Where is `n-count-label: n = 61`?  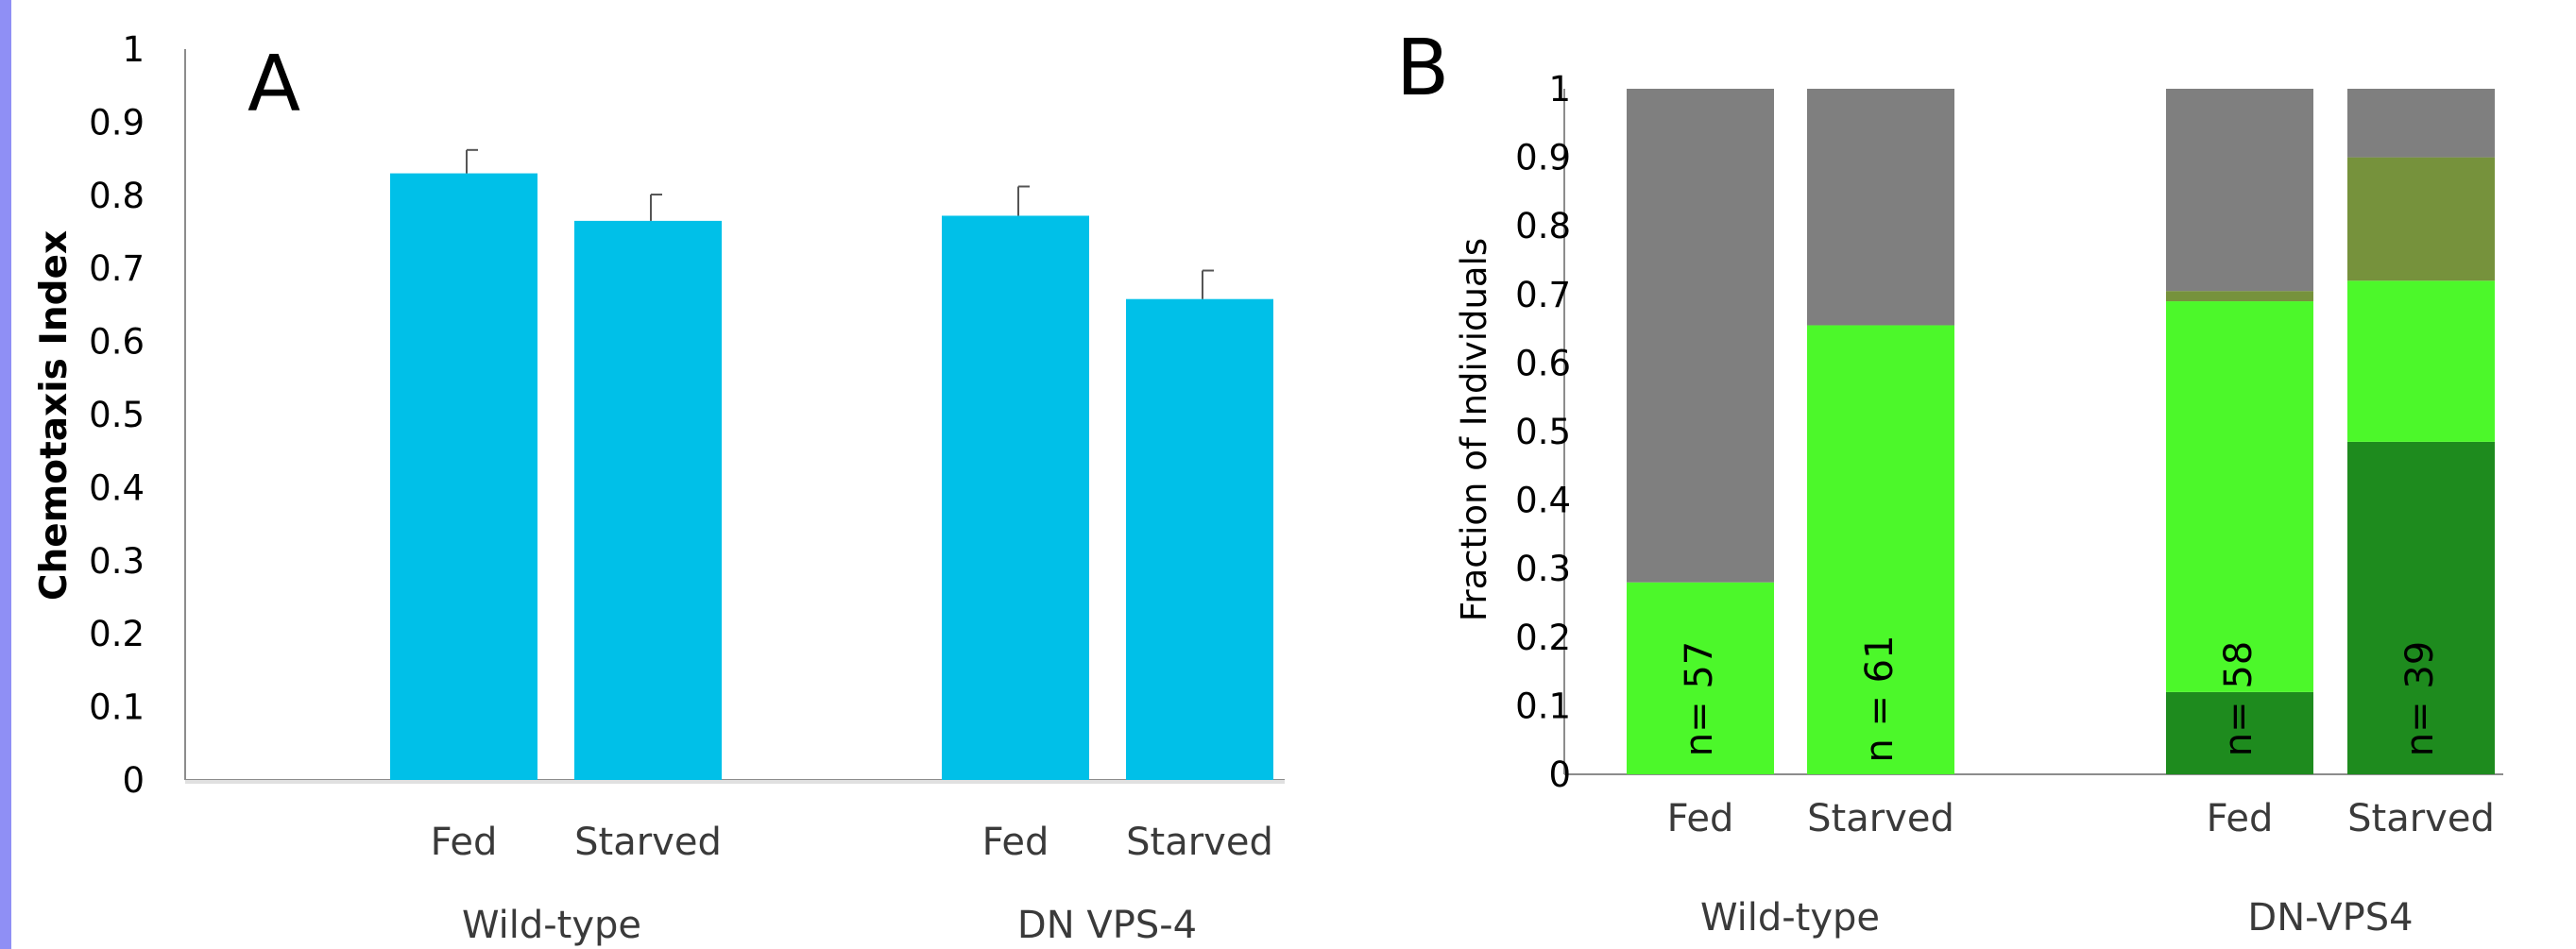
n-count-label: n = 61 is located at coordinates (1880, 698).